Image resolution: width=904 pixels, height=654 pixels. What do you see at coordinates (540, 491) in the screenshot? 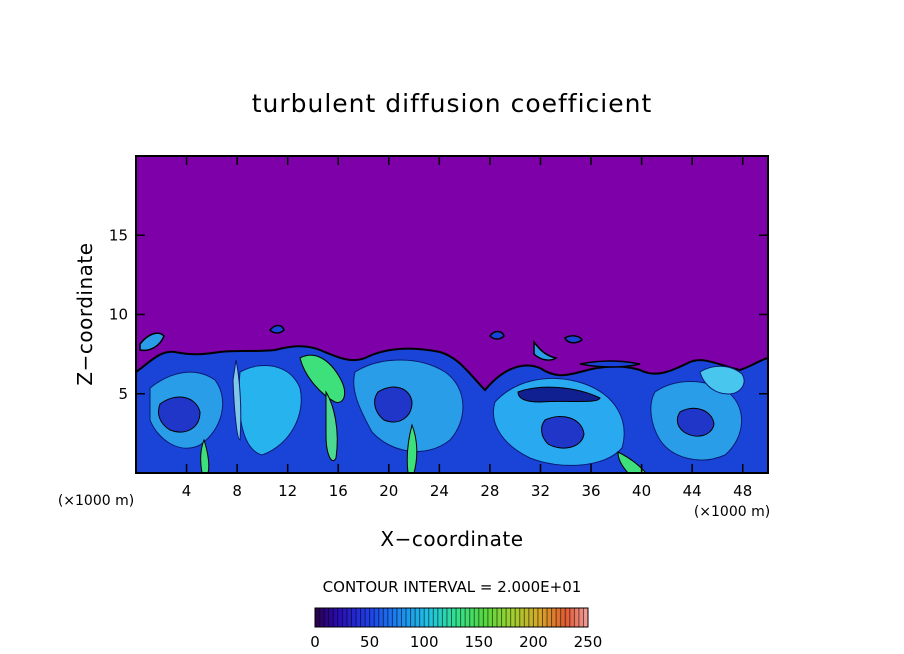
I see `x-tick-label: 32` at bounding box center [540, 491].